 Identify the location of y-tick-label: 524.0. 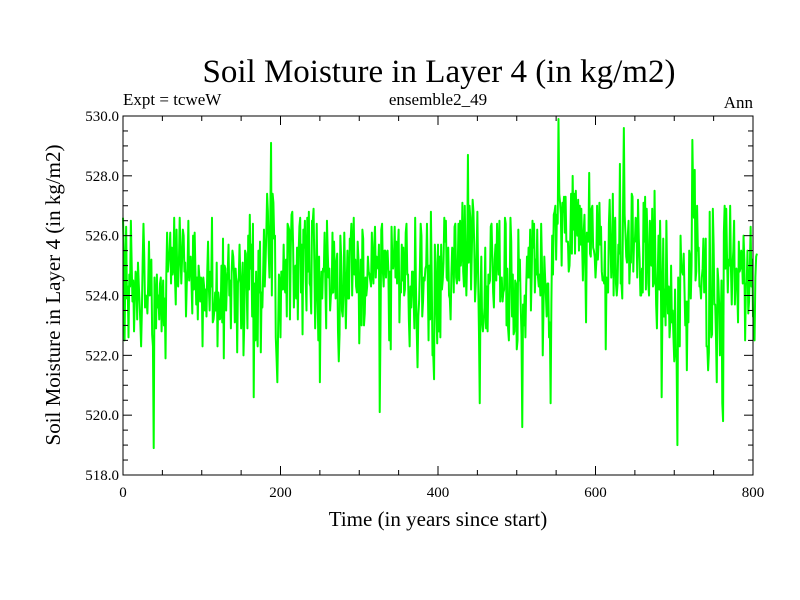
(102, 297).